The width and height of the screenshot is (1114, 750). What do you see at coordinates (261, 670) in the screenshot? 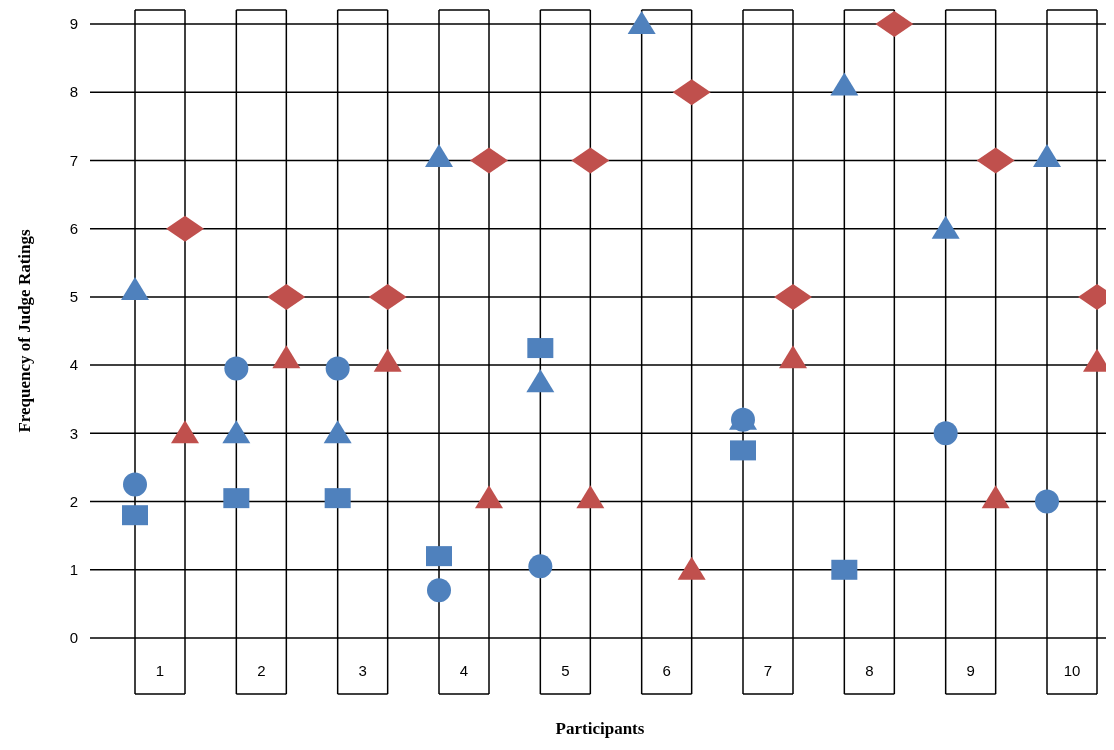
I see `x-tick-label: 2` at bounding box center [261, 670].